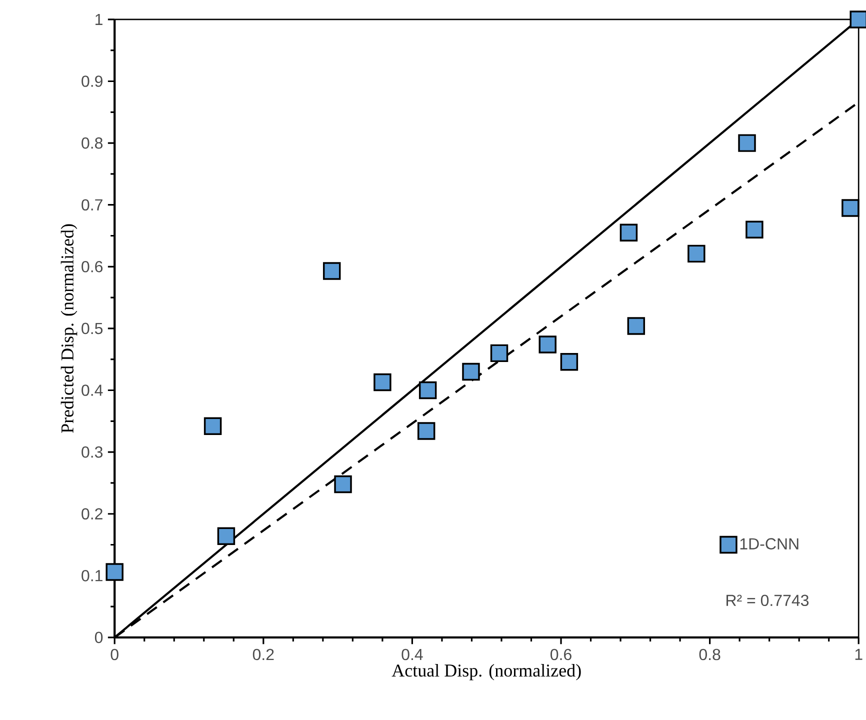 This screenshot has height=720, width=866. Describe the element at coordinates (263, 654) in the screenshot. I see `x-tick-label: 0.2` at that location.